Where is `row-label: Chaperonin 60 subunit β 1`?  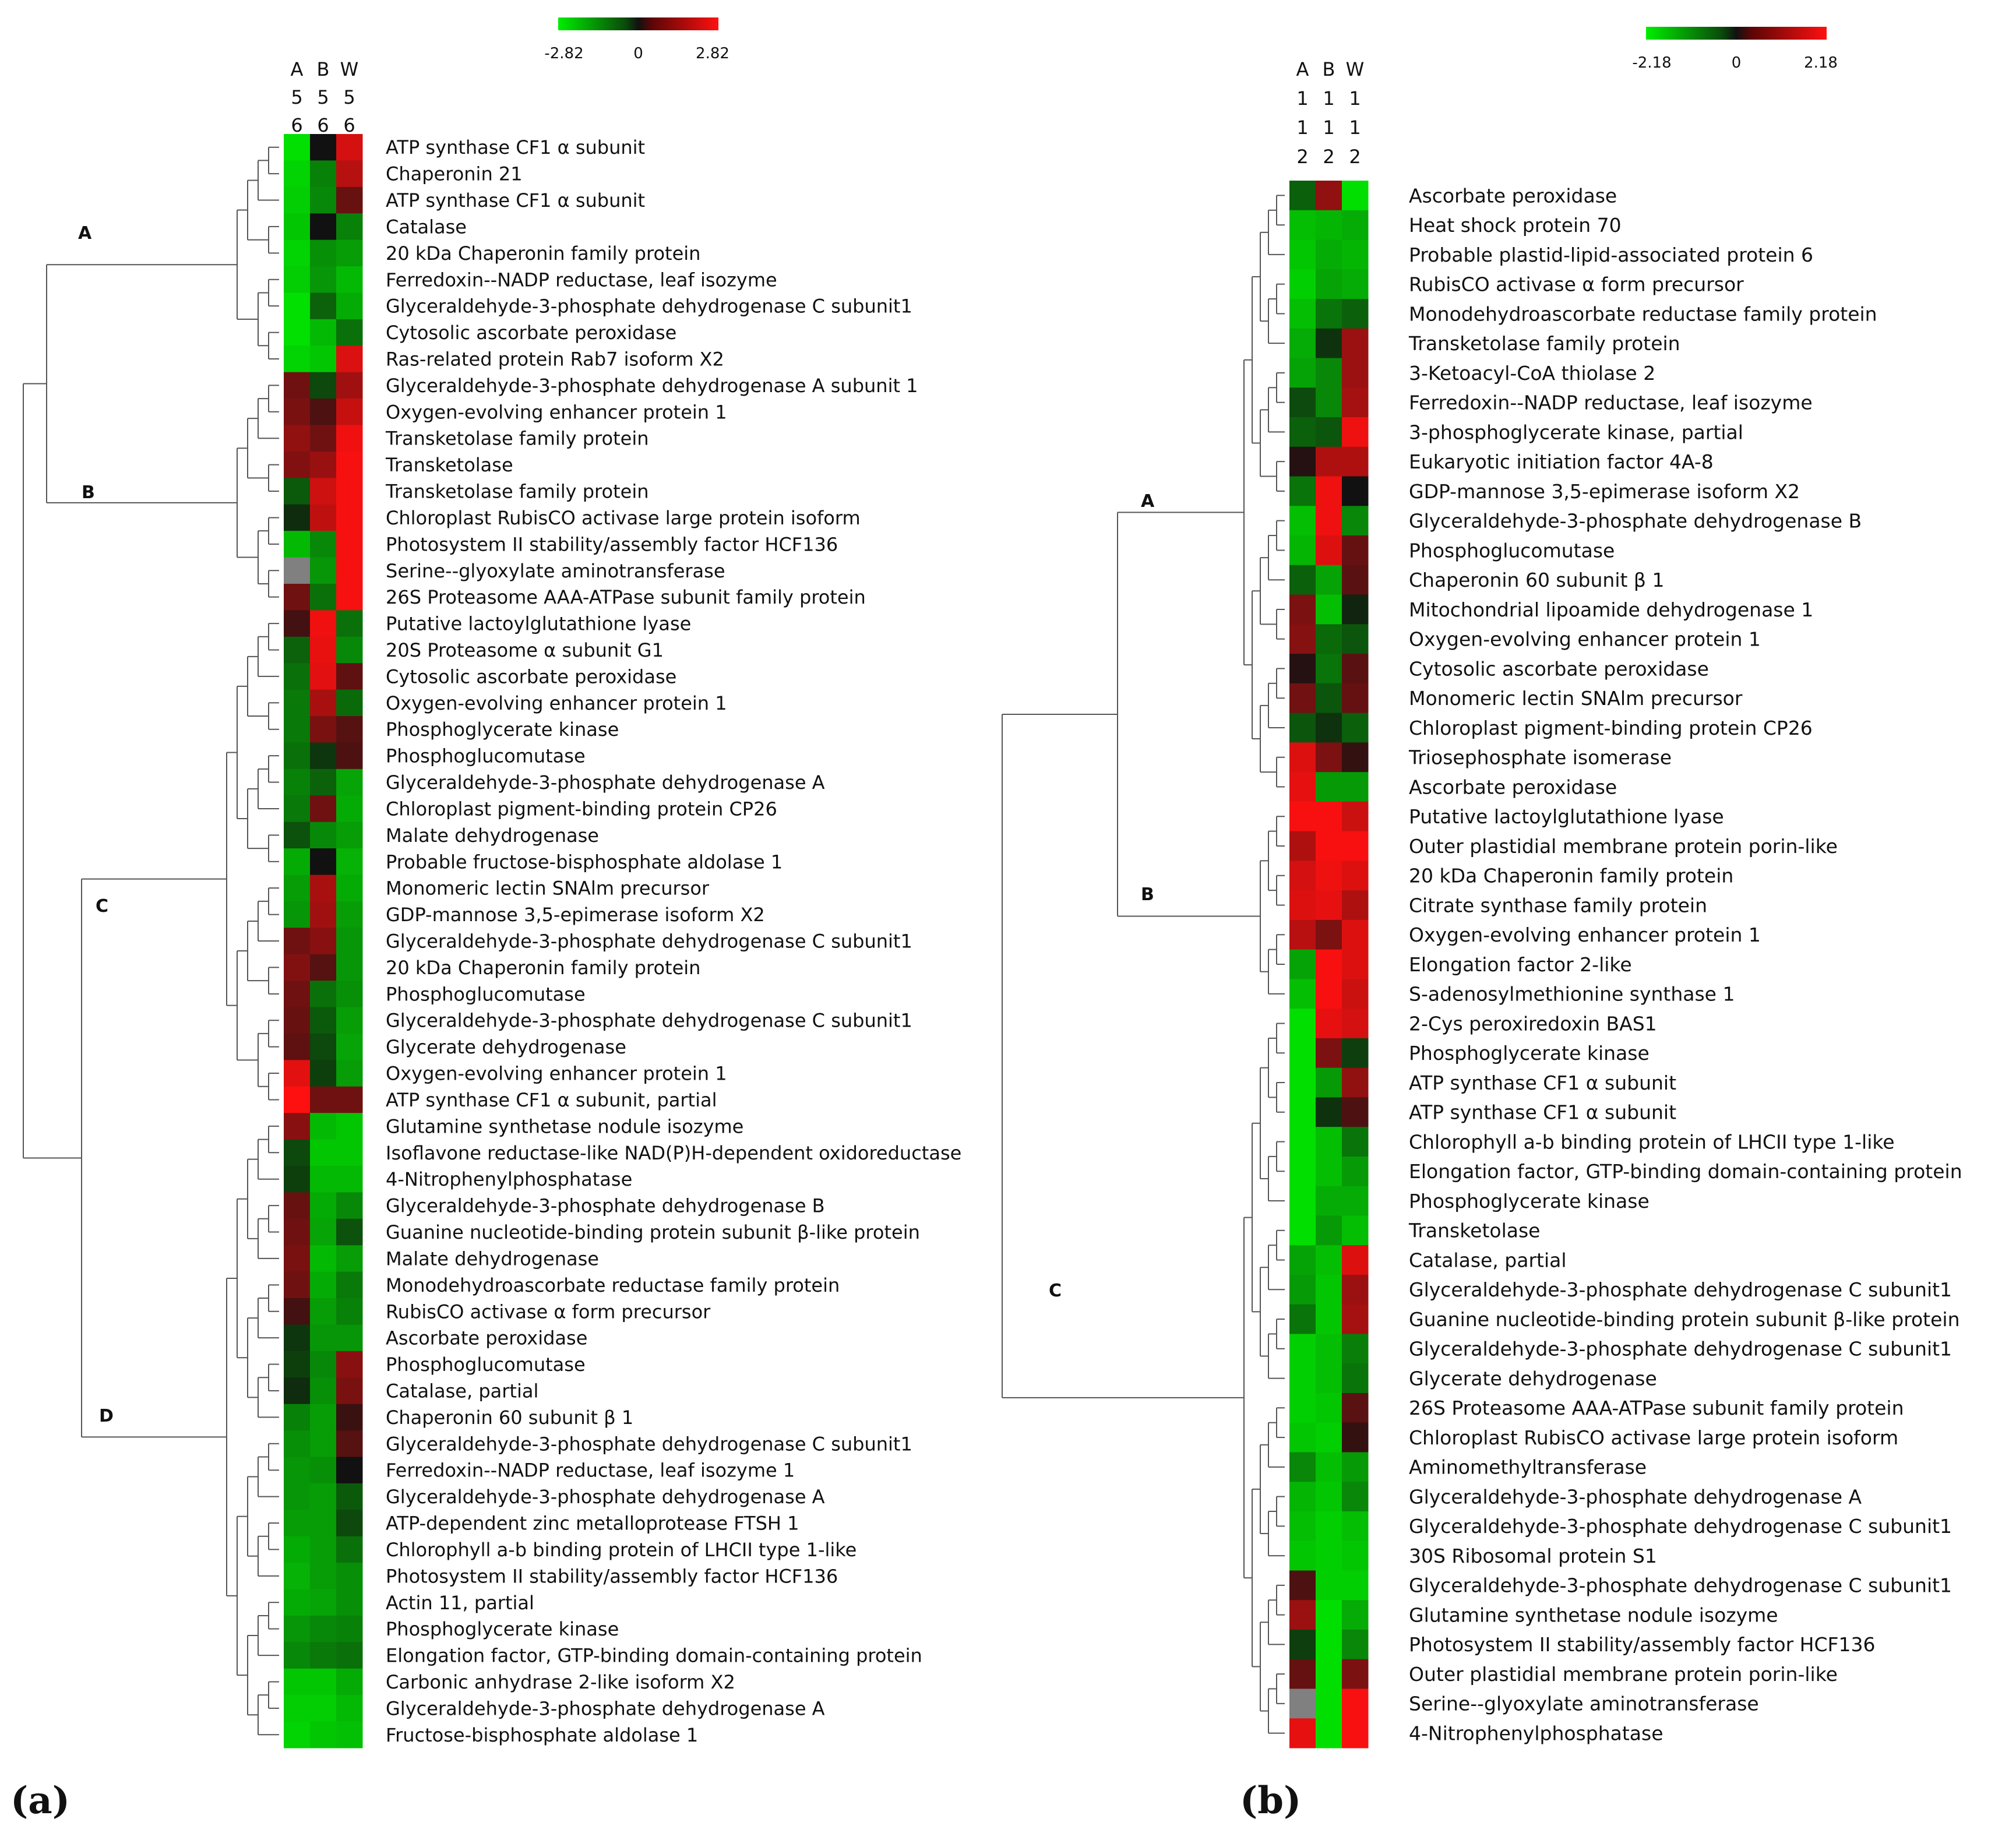
row-label: Chaperonin 60 subunit β 1 is located at coordinates (1536, 580).